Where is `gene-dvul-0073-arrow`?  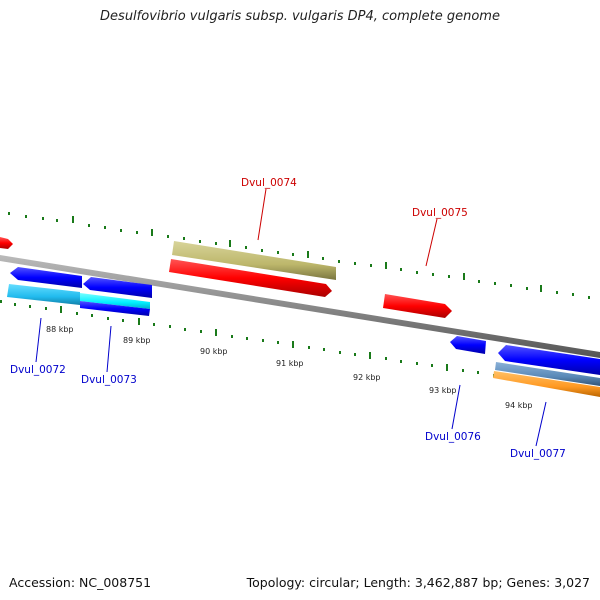
gene-dvul-0073-arrow is located at coordinates (117, 287).